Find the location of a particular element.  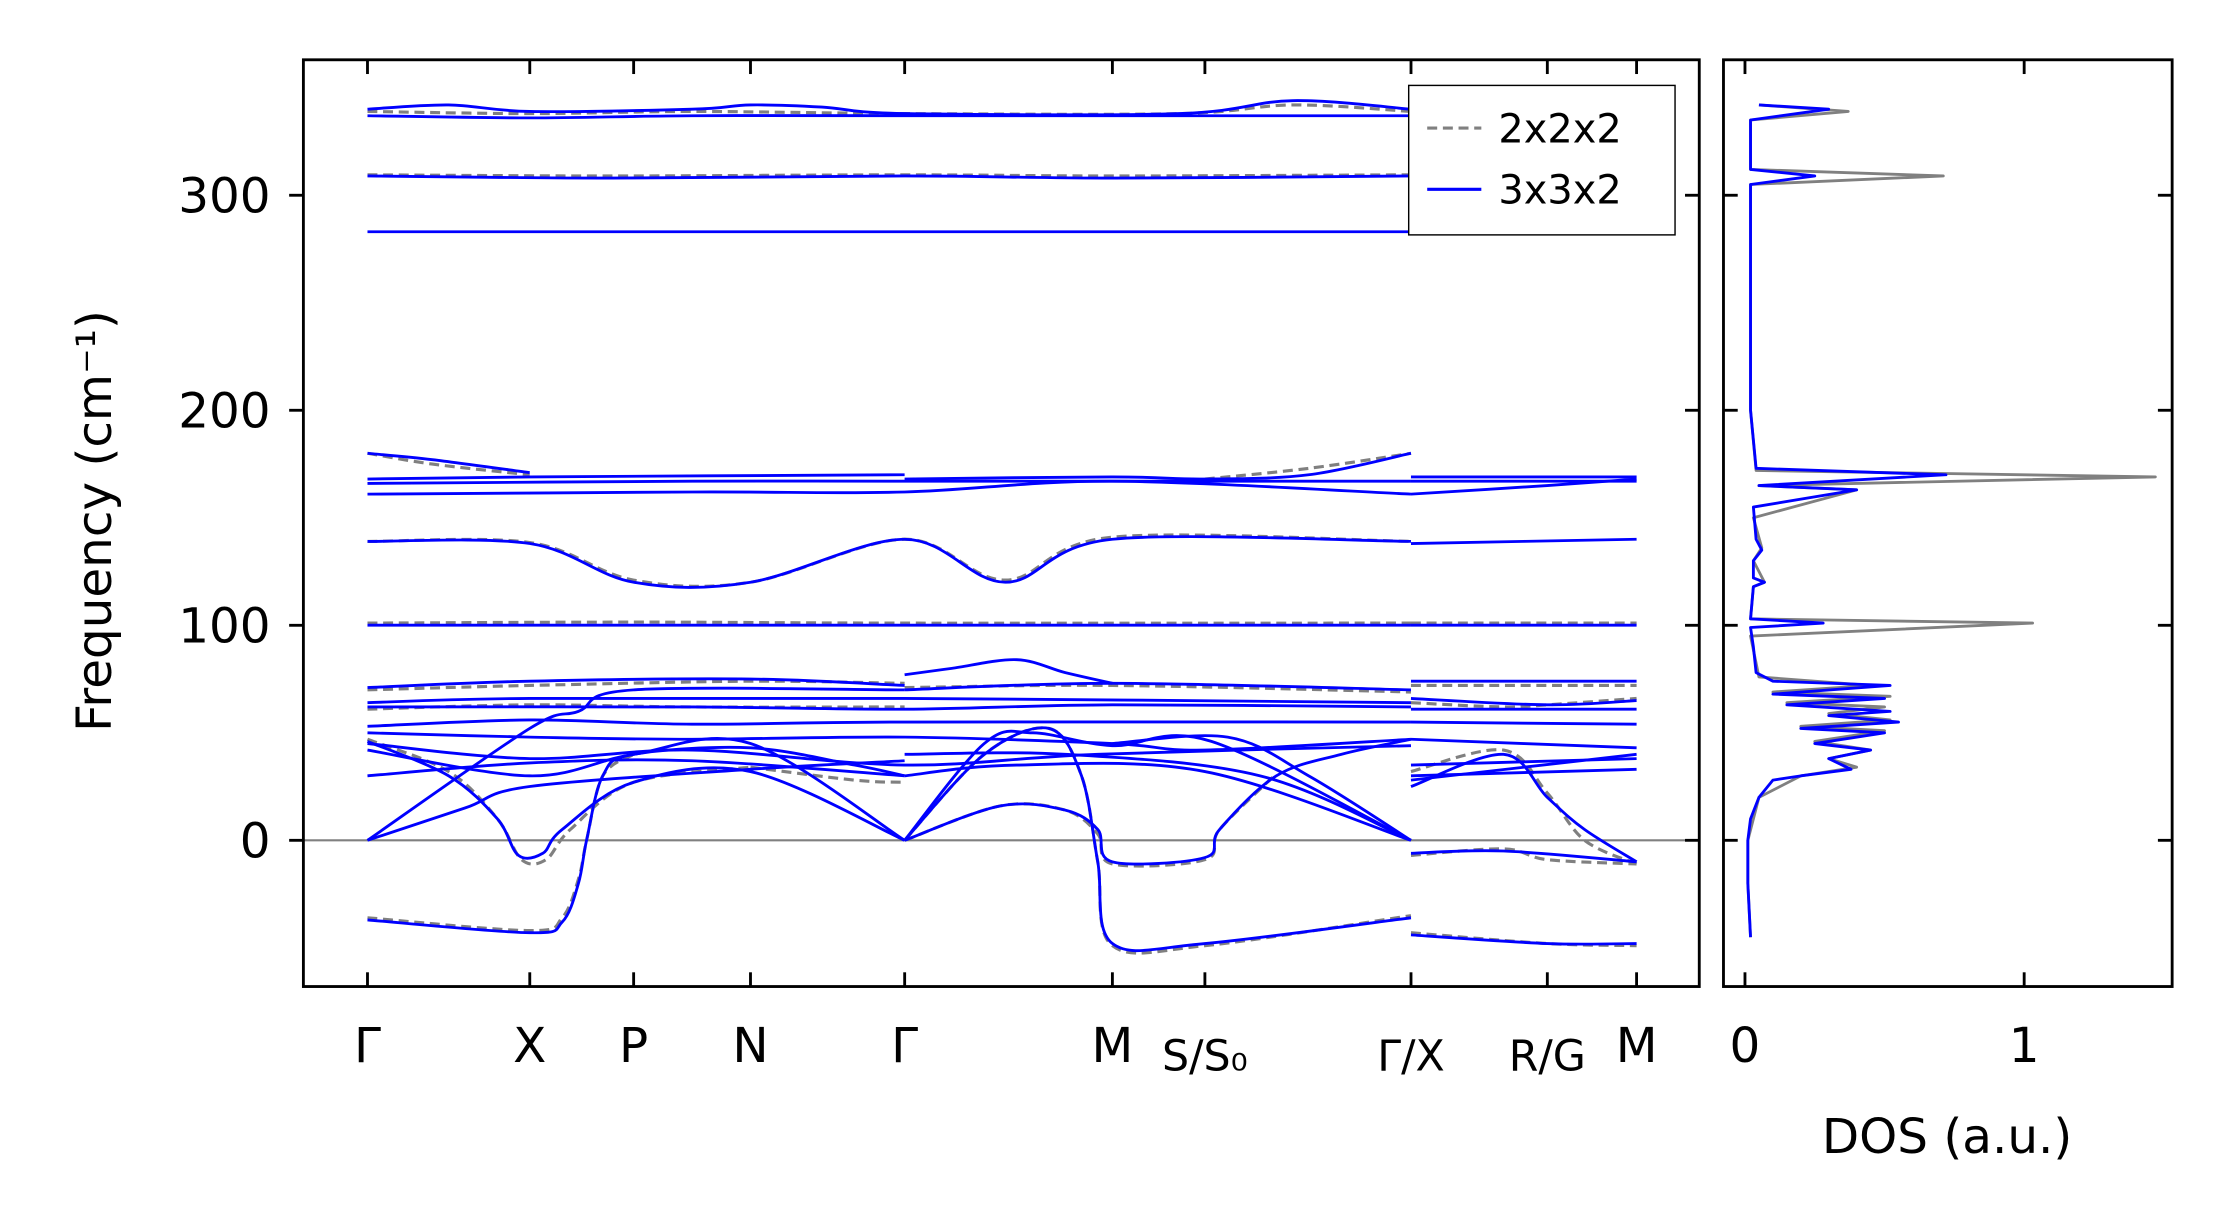

legend: 2x2x2 3x3x2 is located at coordinates (1541, 160).